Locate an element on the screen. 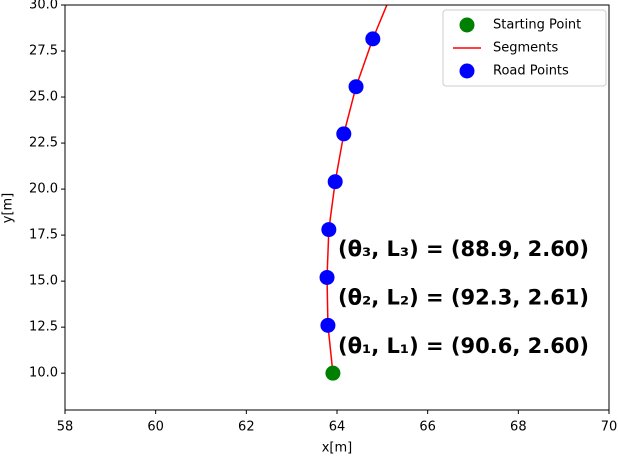 The image size is (618, 456). legend-label: Segments is located at coordinates (526, 48).